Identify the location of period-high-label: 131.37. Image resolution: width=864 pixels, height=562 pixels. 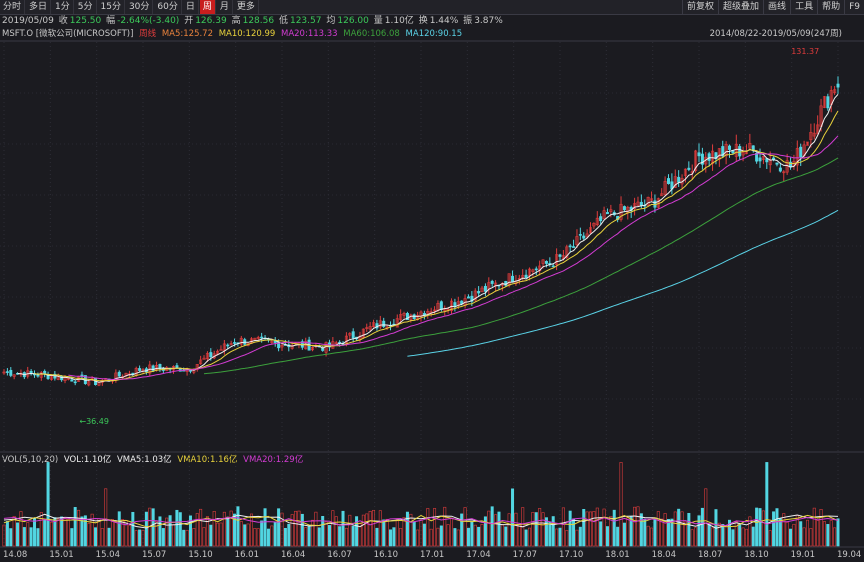
(805, 51).